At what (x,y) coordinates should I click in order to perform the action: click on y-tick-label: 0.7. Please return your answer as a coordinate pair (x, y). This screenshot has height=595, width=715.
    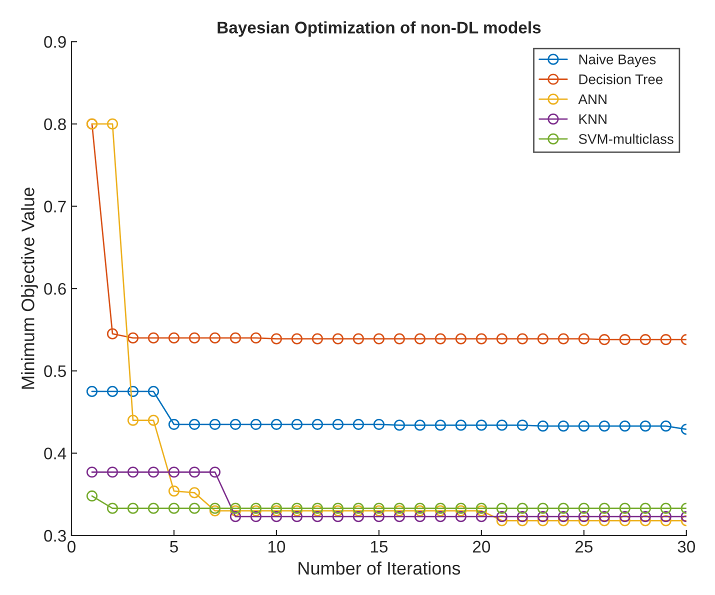
    Looking at the image, I should click on (55, 206).